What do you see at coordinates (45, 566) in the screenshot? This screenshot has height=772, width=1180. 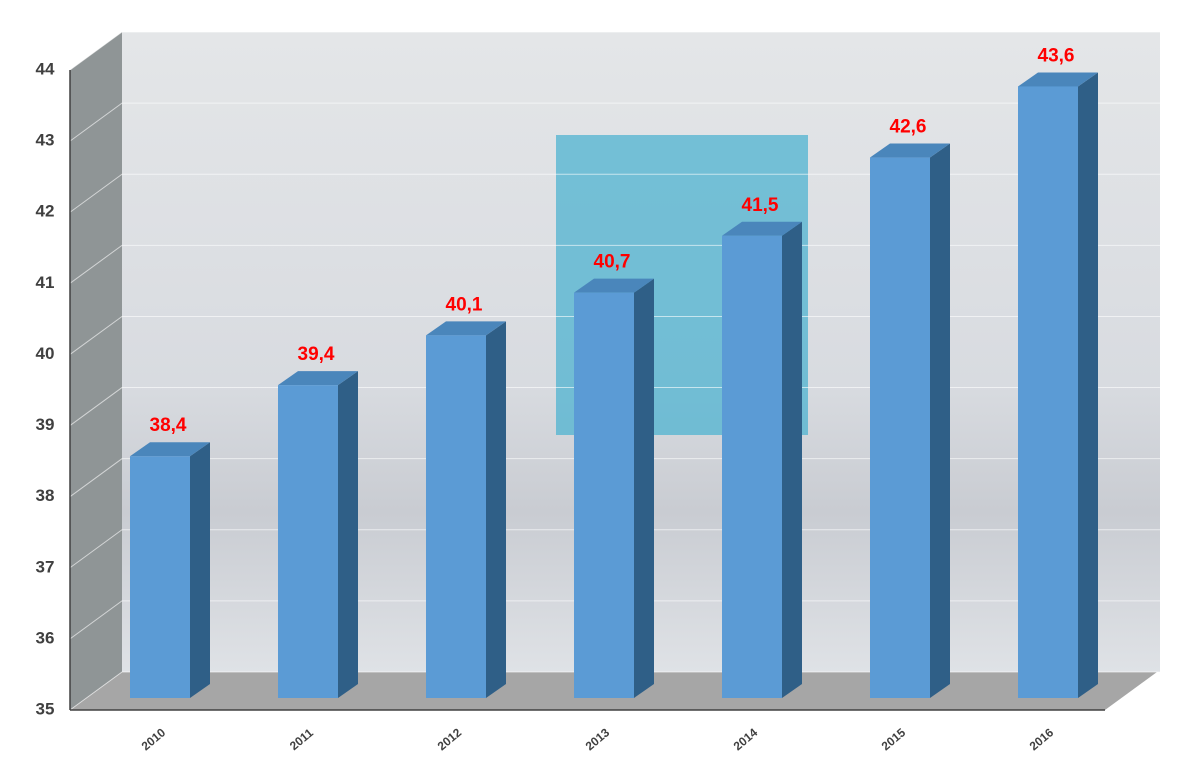 I see `y-tick-label: 37` at bounding box center [45, 566].